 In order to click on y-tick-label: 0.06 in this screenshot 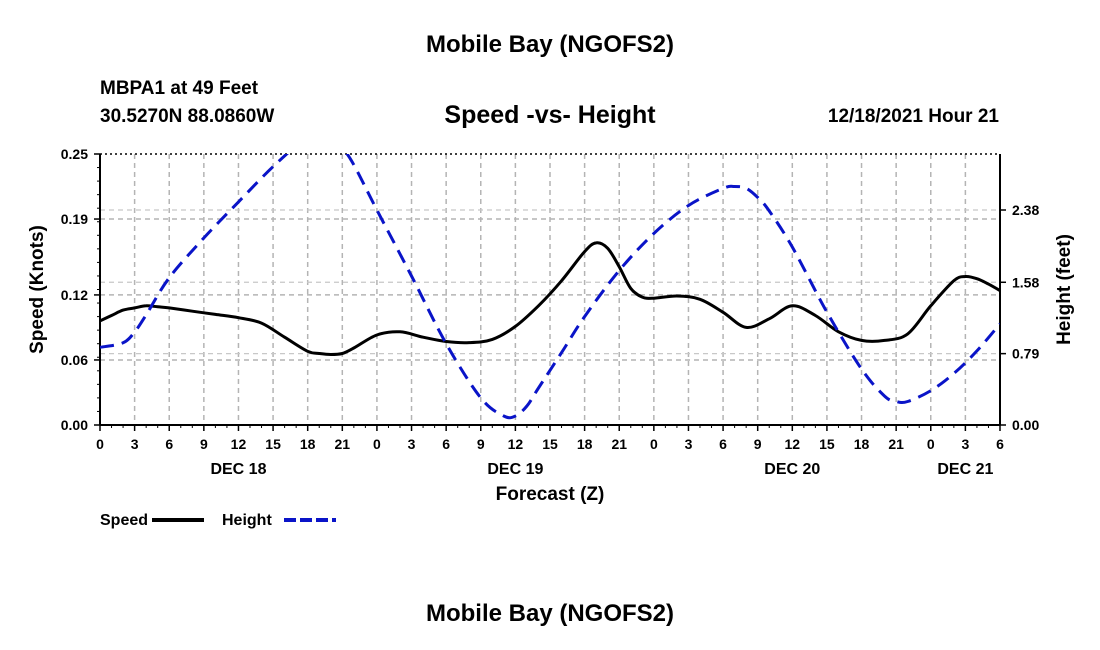, I will do `click(74, 360)`.